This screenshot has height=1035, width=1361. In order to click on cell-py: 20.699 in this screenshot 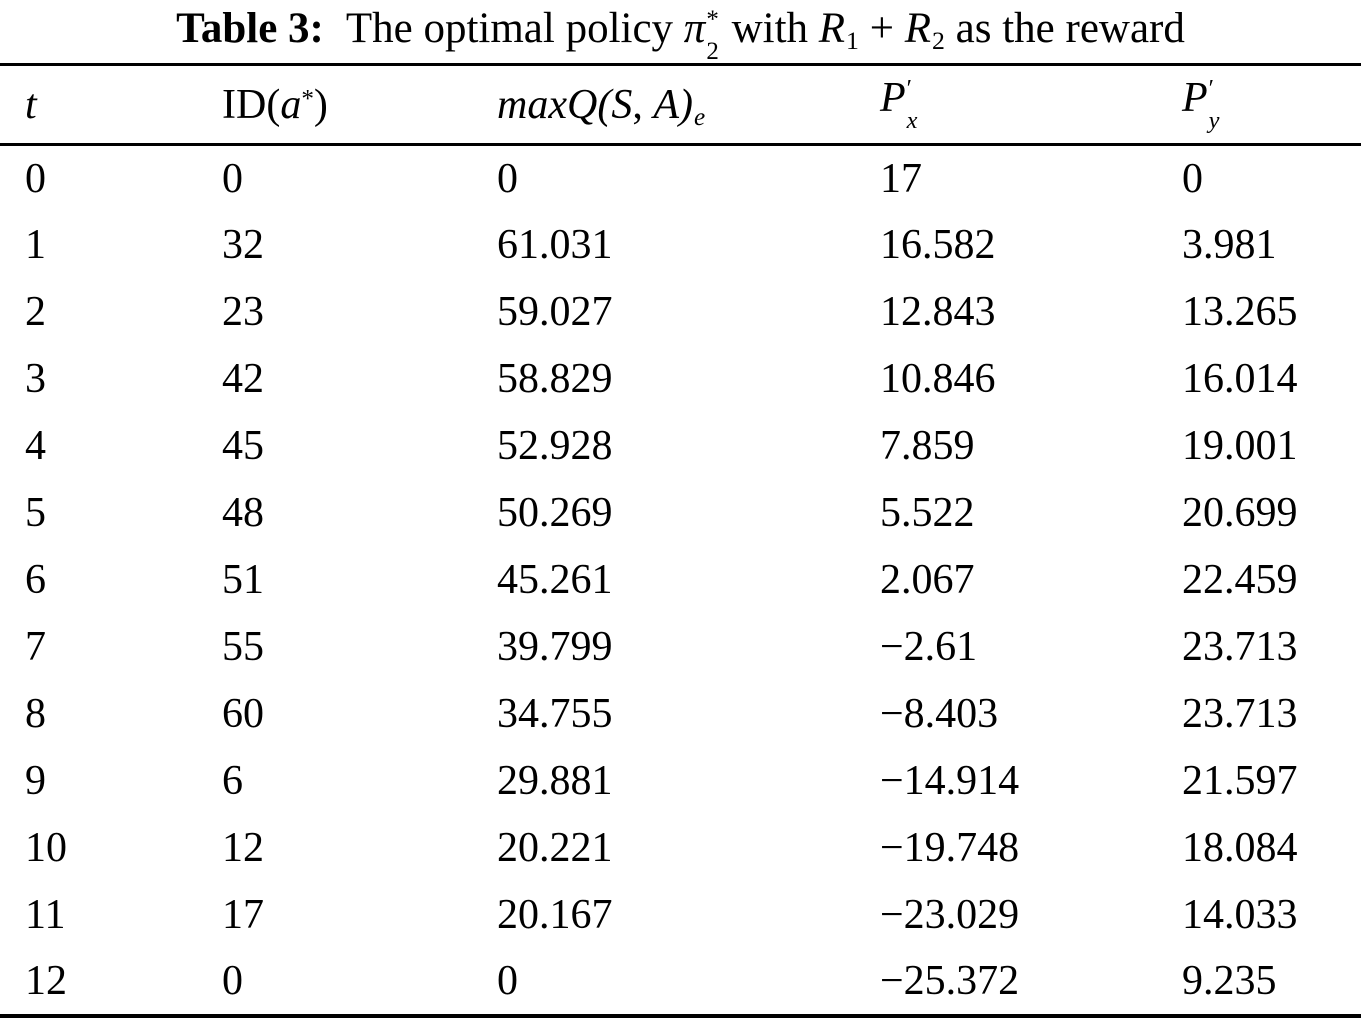, I will do `click(1240, 513)`.